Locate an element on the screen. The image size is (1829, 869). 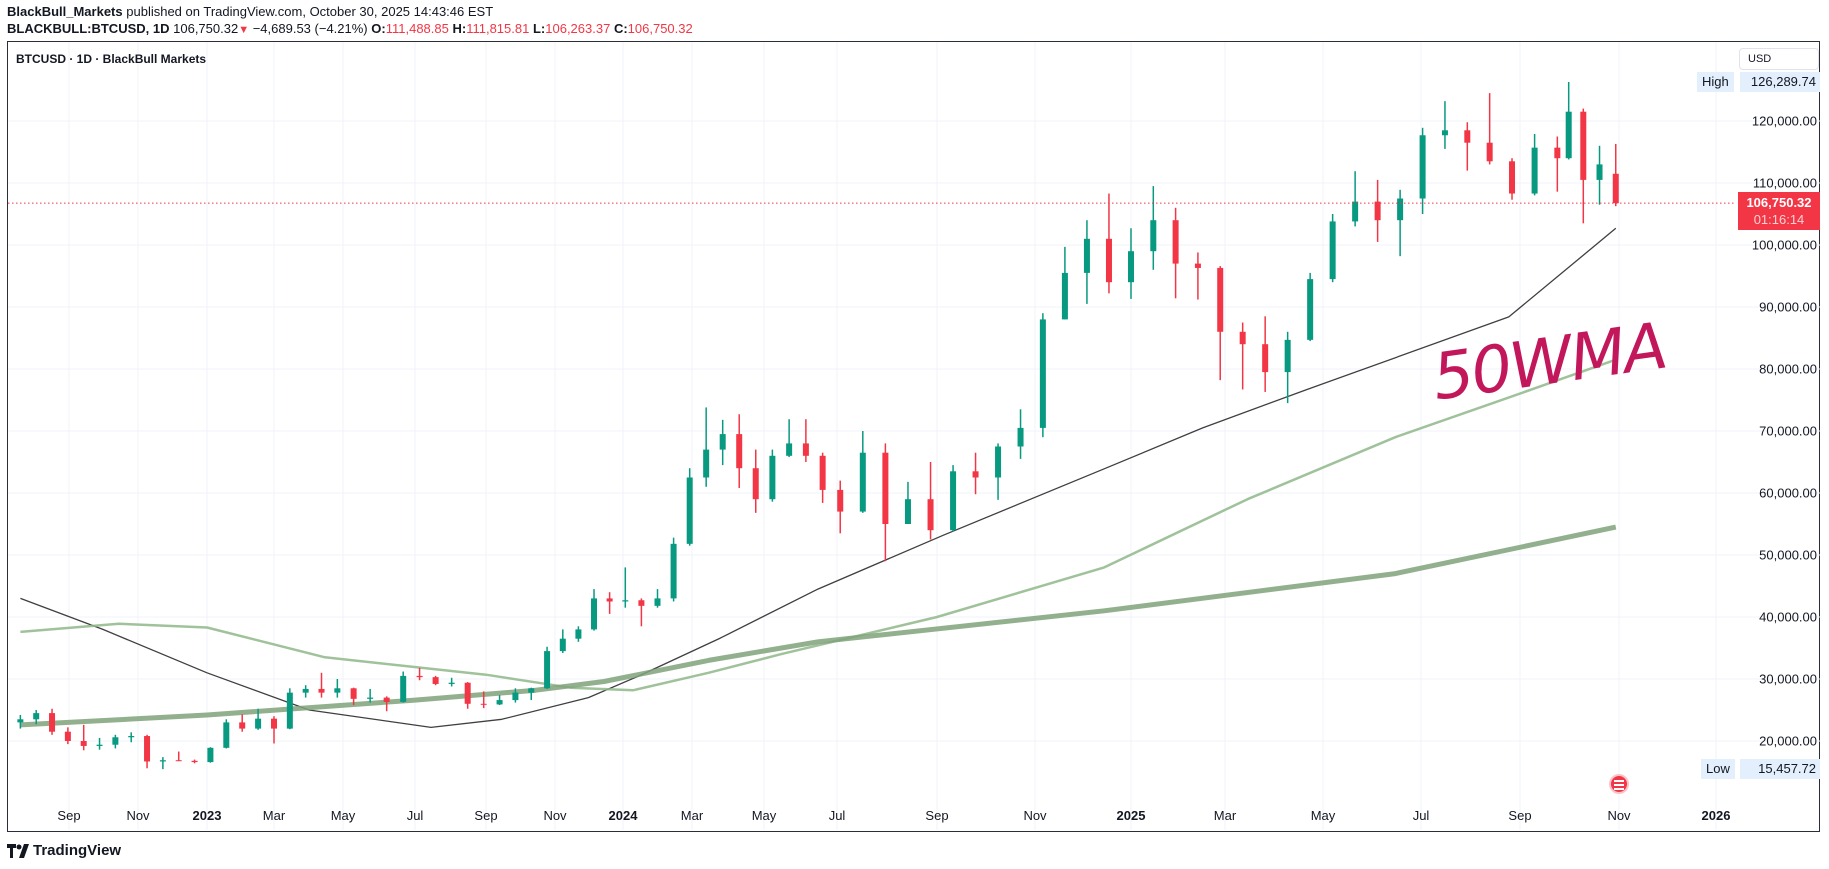
price-tick-label: 110,000.00 is located at coordinates (1784, 183).